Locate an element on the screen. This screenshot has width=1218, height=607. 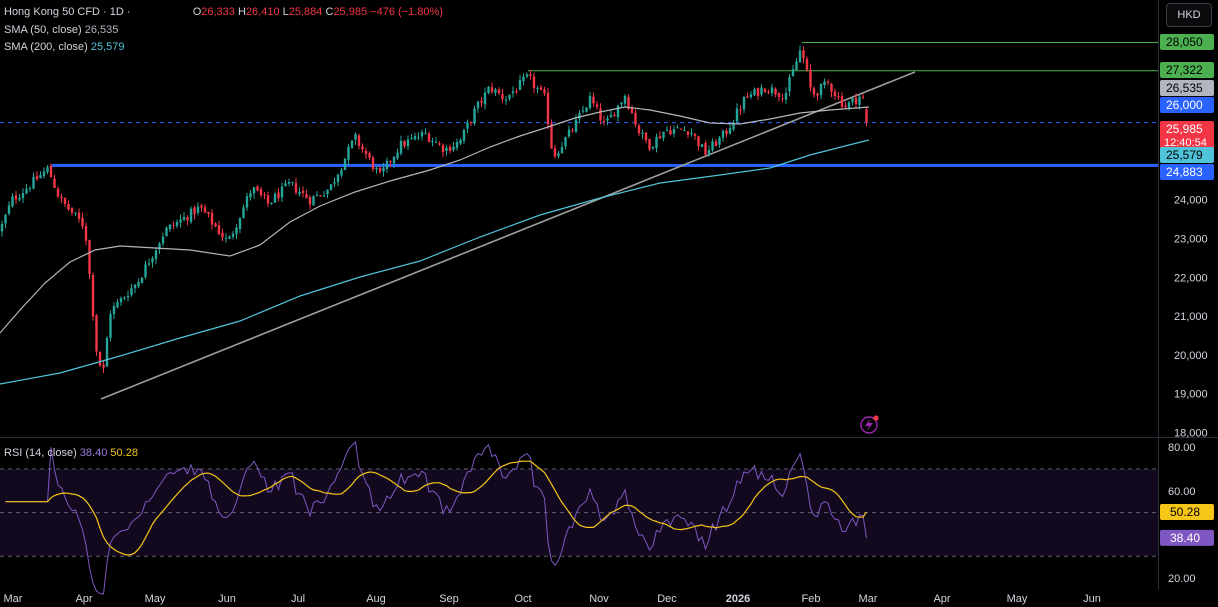
time-tick-label: Mar is located at coordinates (868, 599).